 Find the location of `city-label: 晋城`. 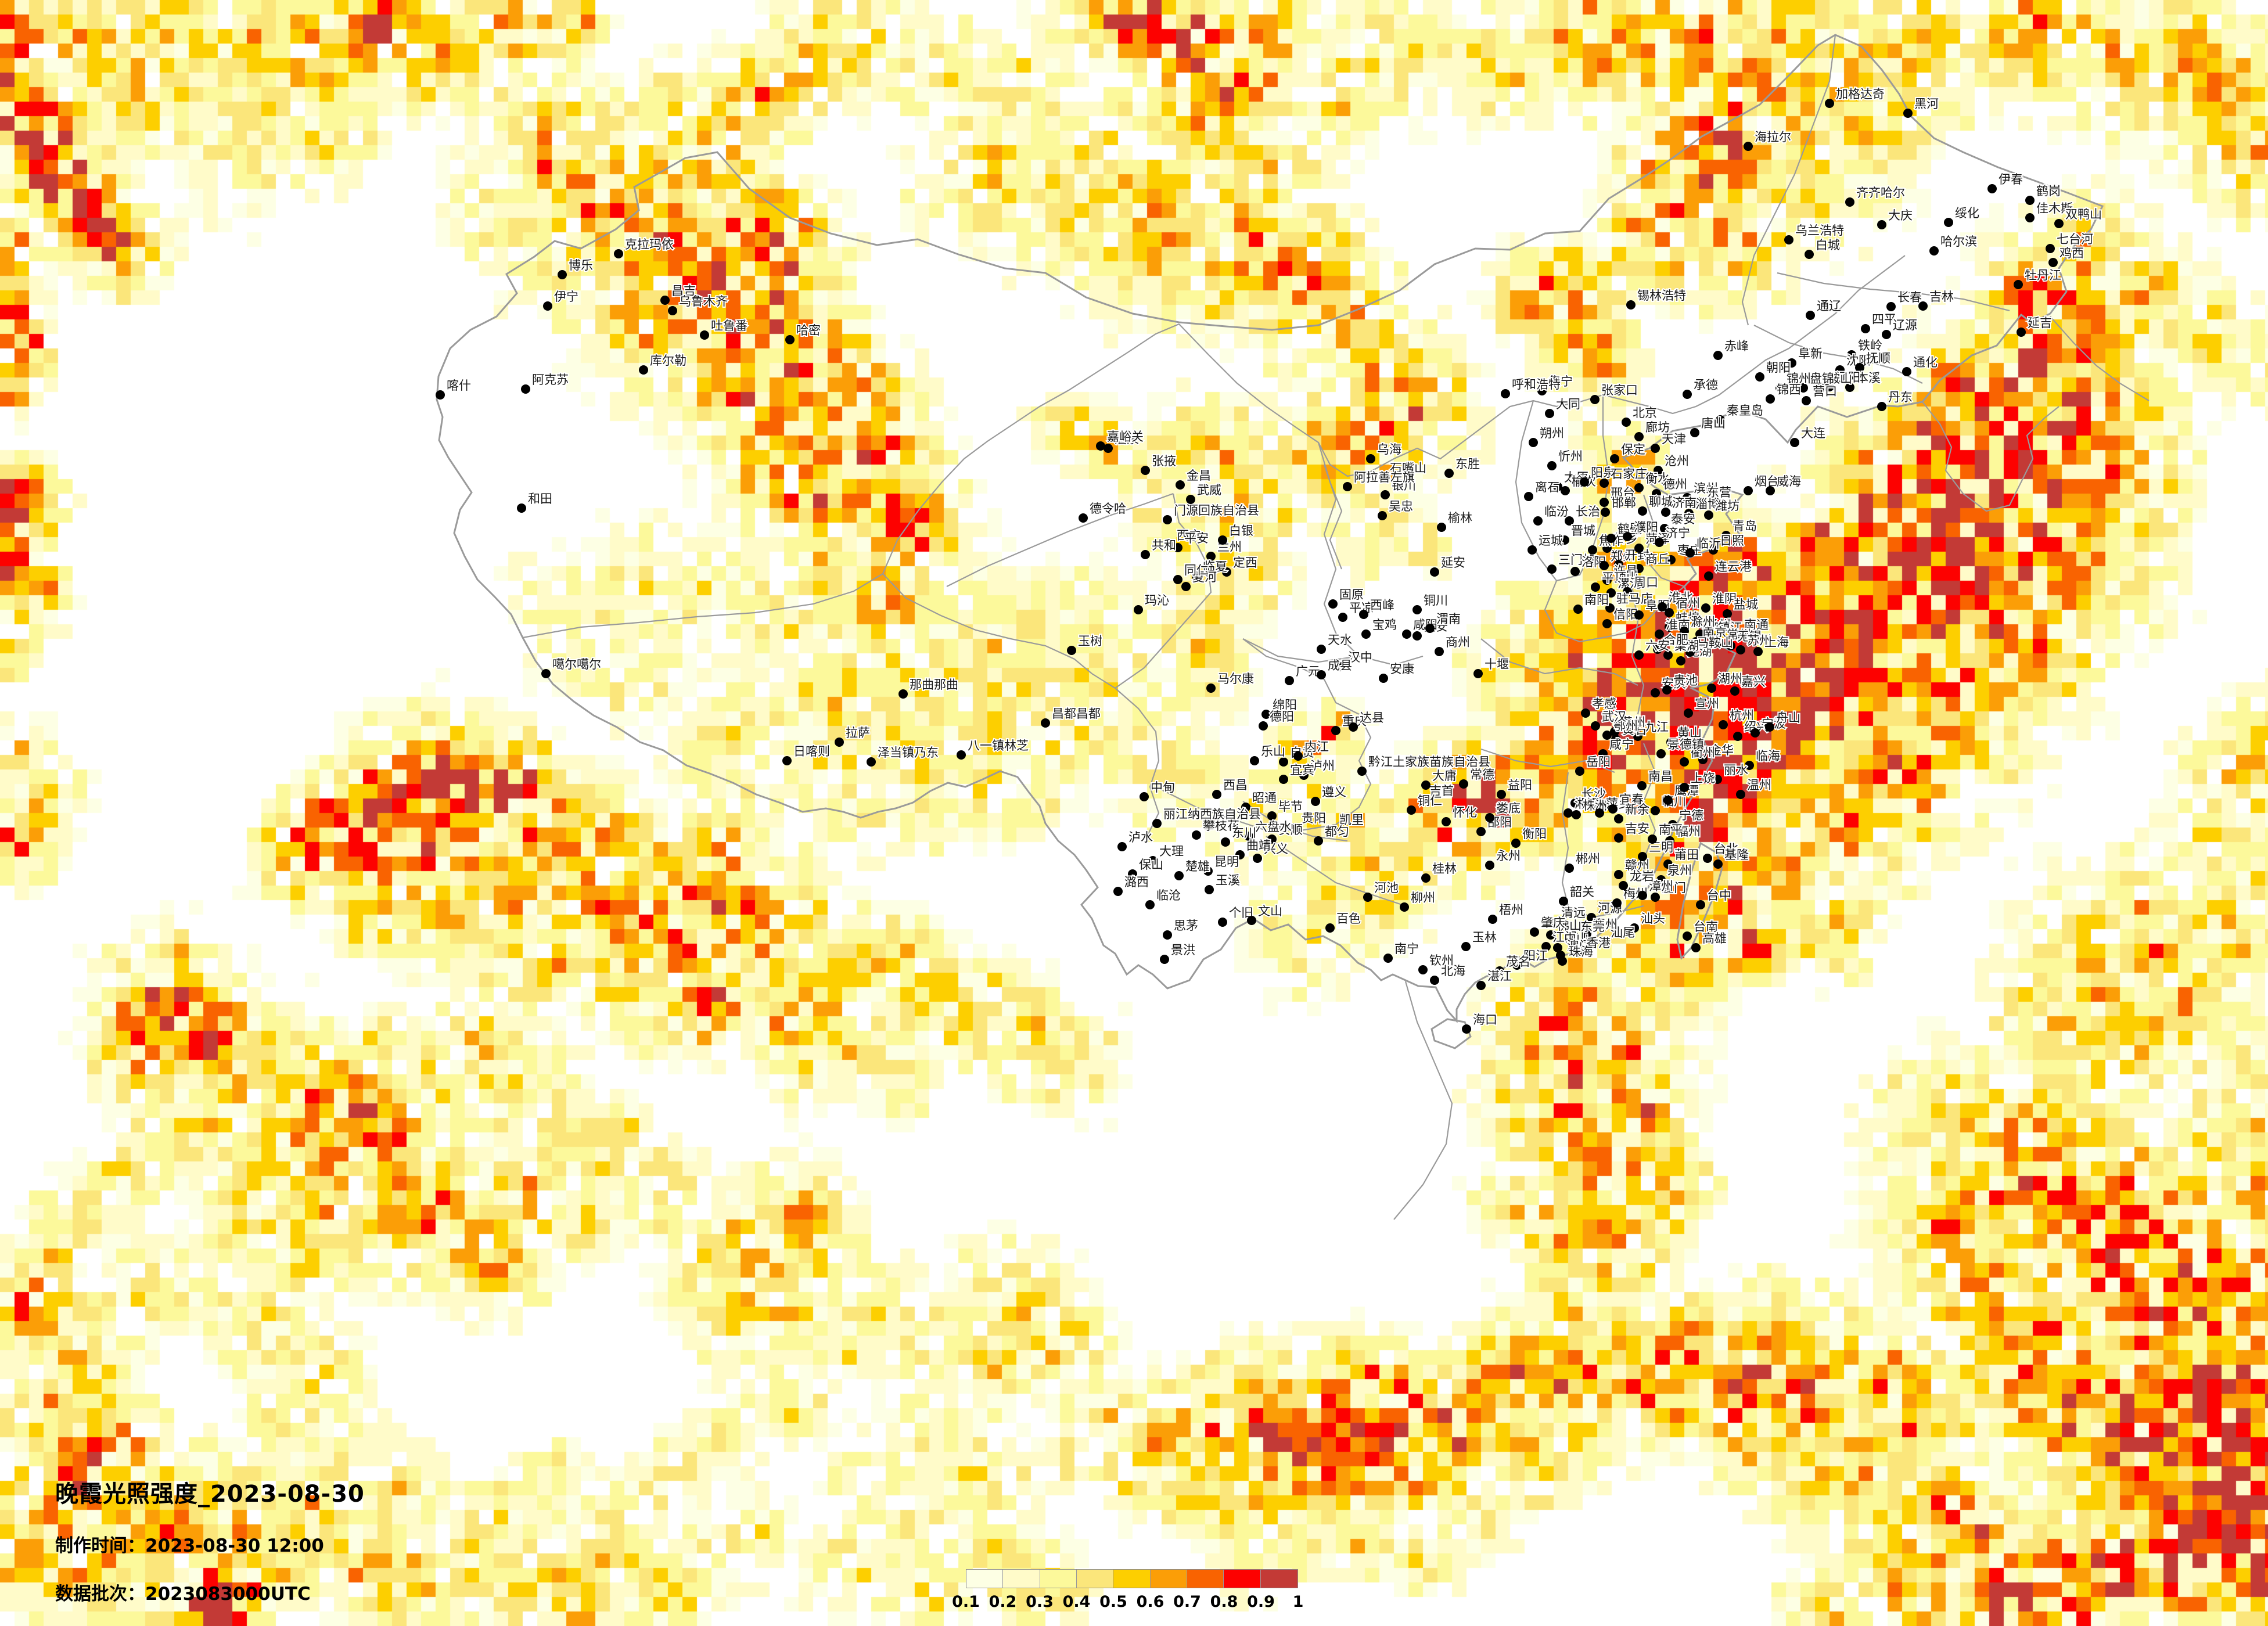

city-label: 晋城 is located at coordinates (1583, 531).